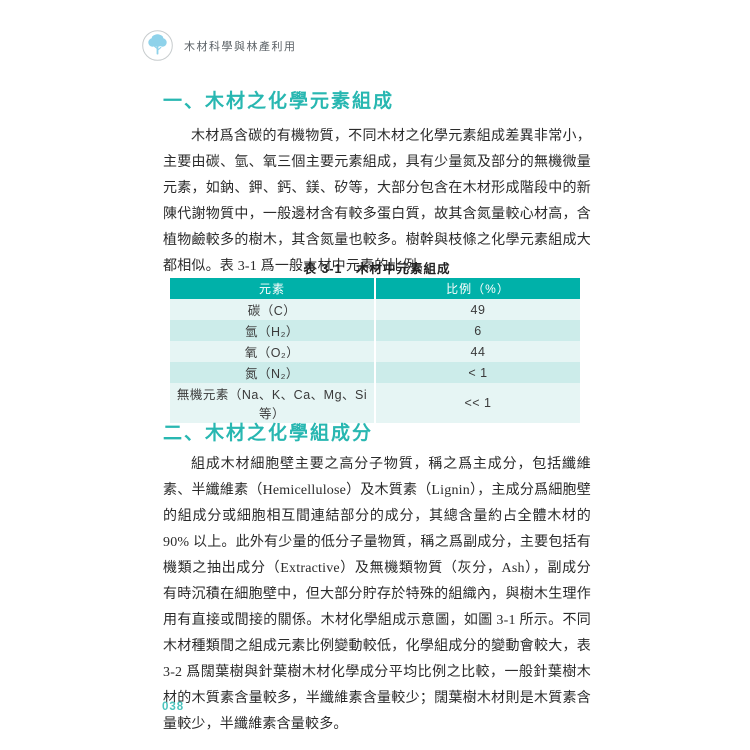 The width and height of the screenshot is (750, 750). What do you see at coordinates (272, 288) in the screenshot?
I see `column-header-element: 元素` at bounding box center [272, 288].